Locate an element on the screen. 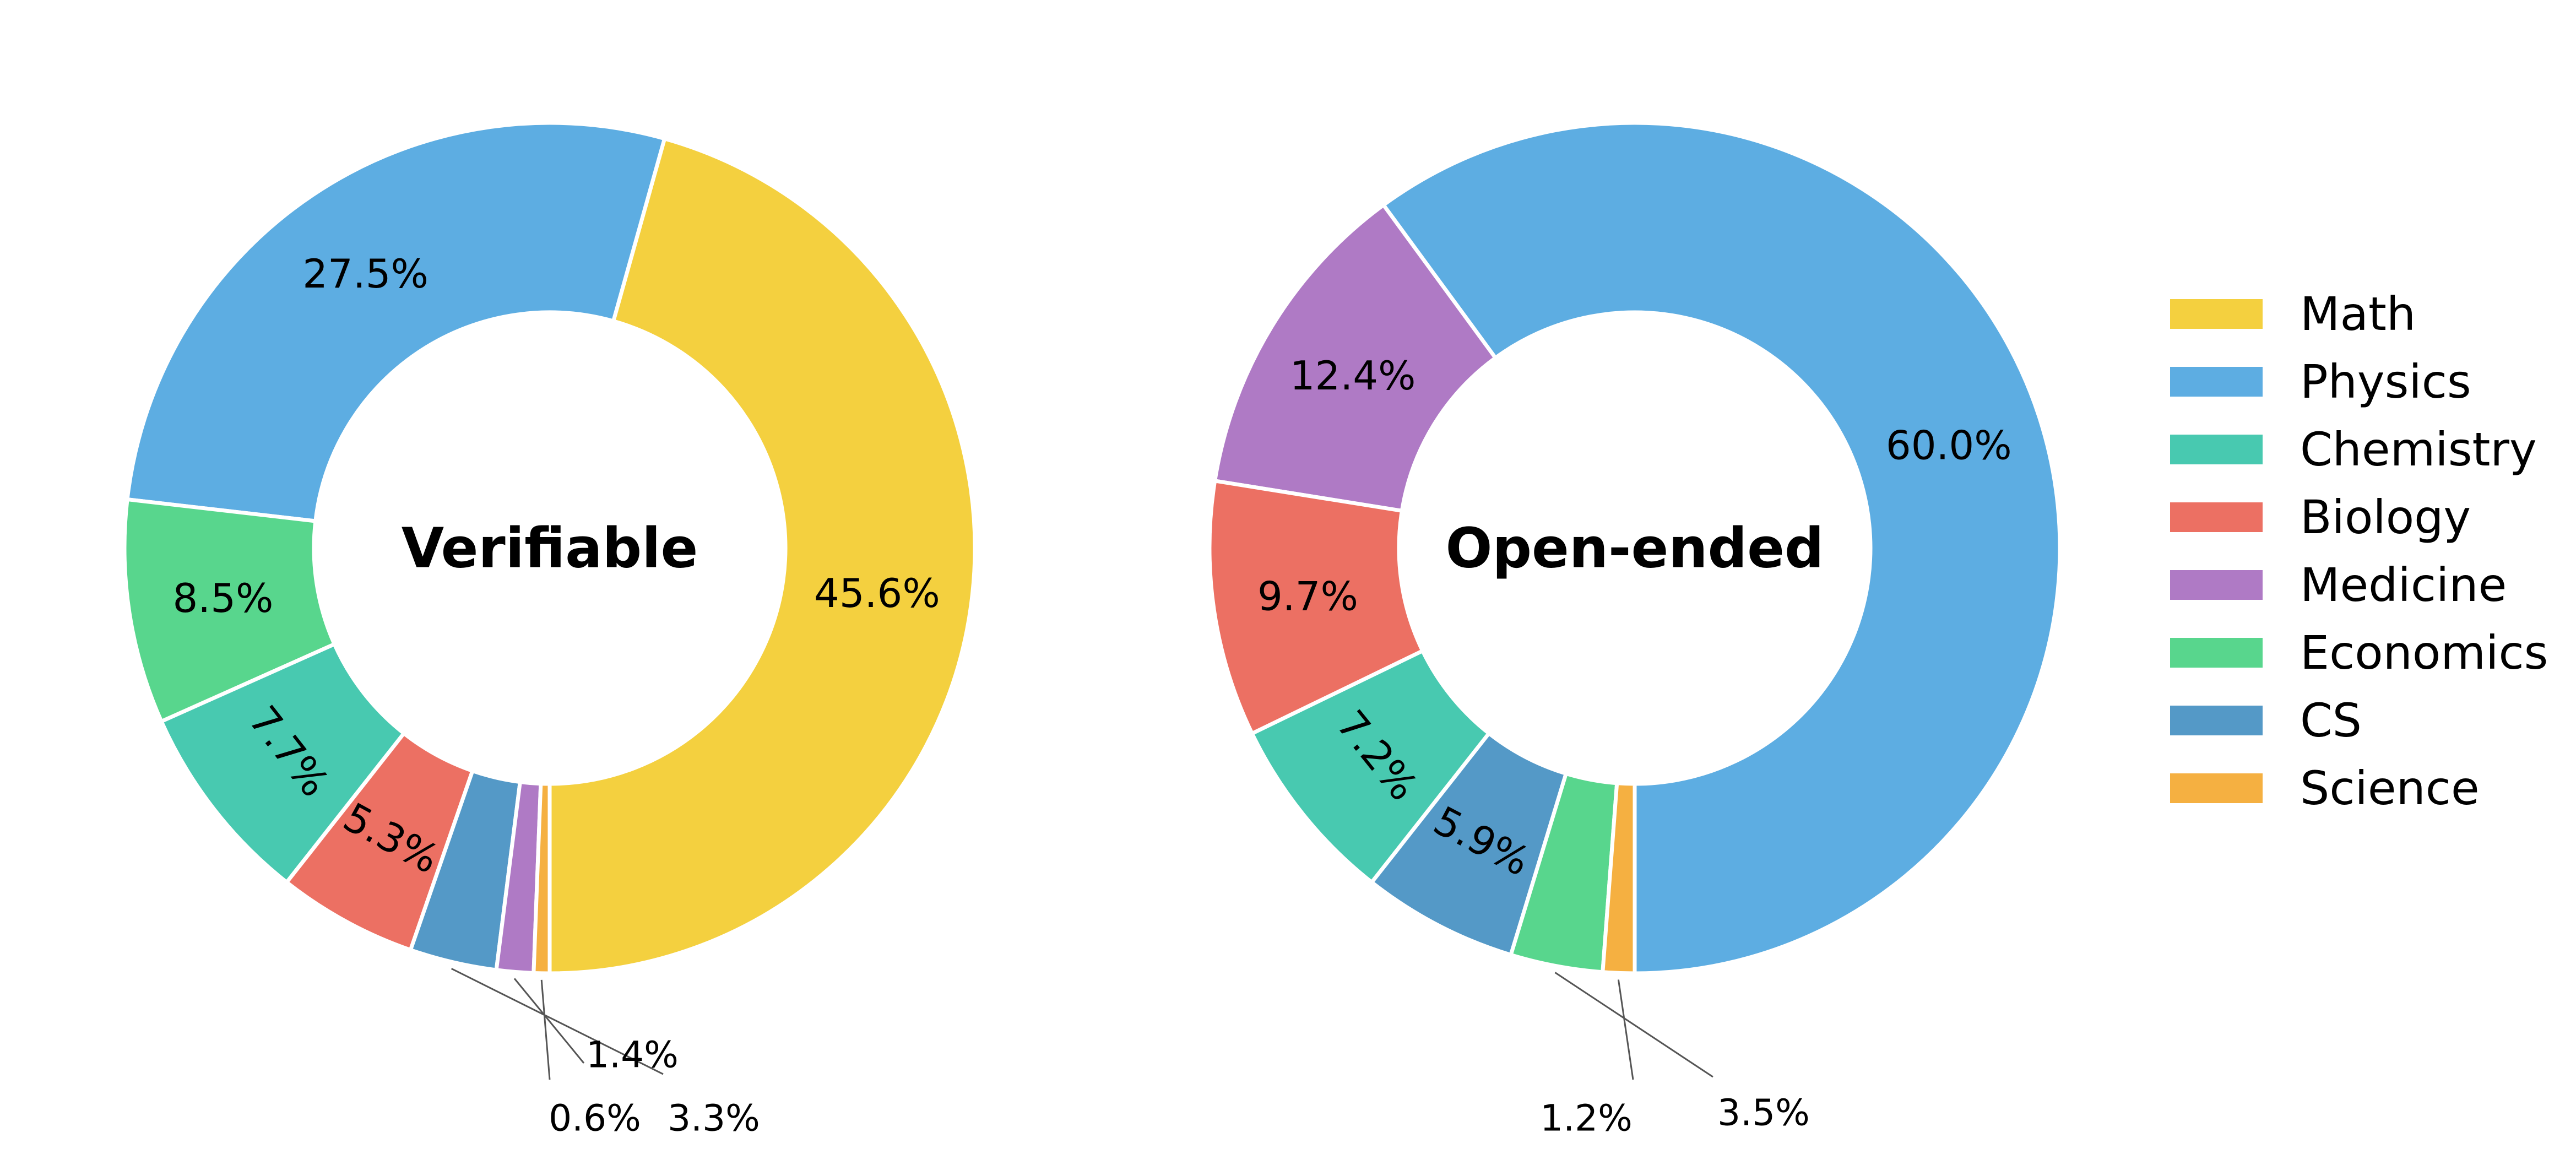  legend-swatch-economics is located at coordinates (2216, 653).